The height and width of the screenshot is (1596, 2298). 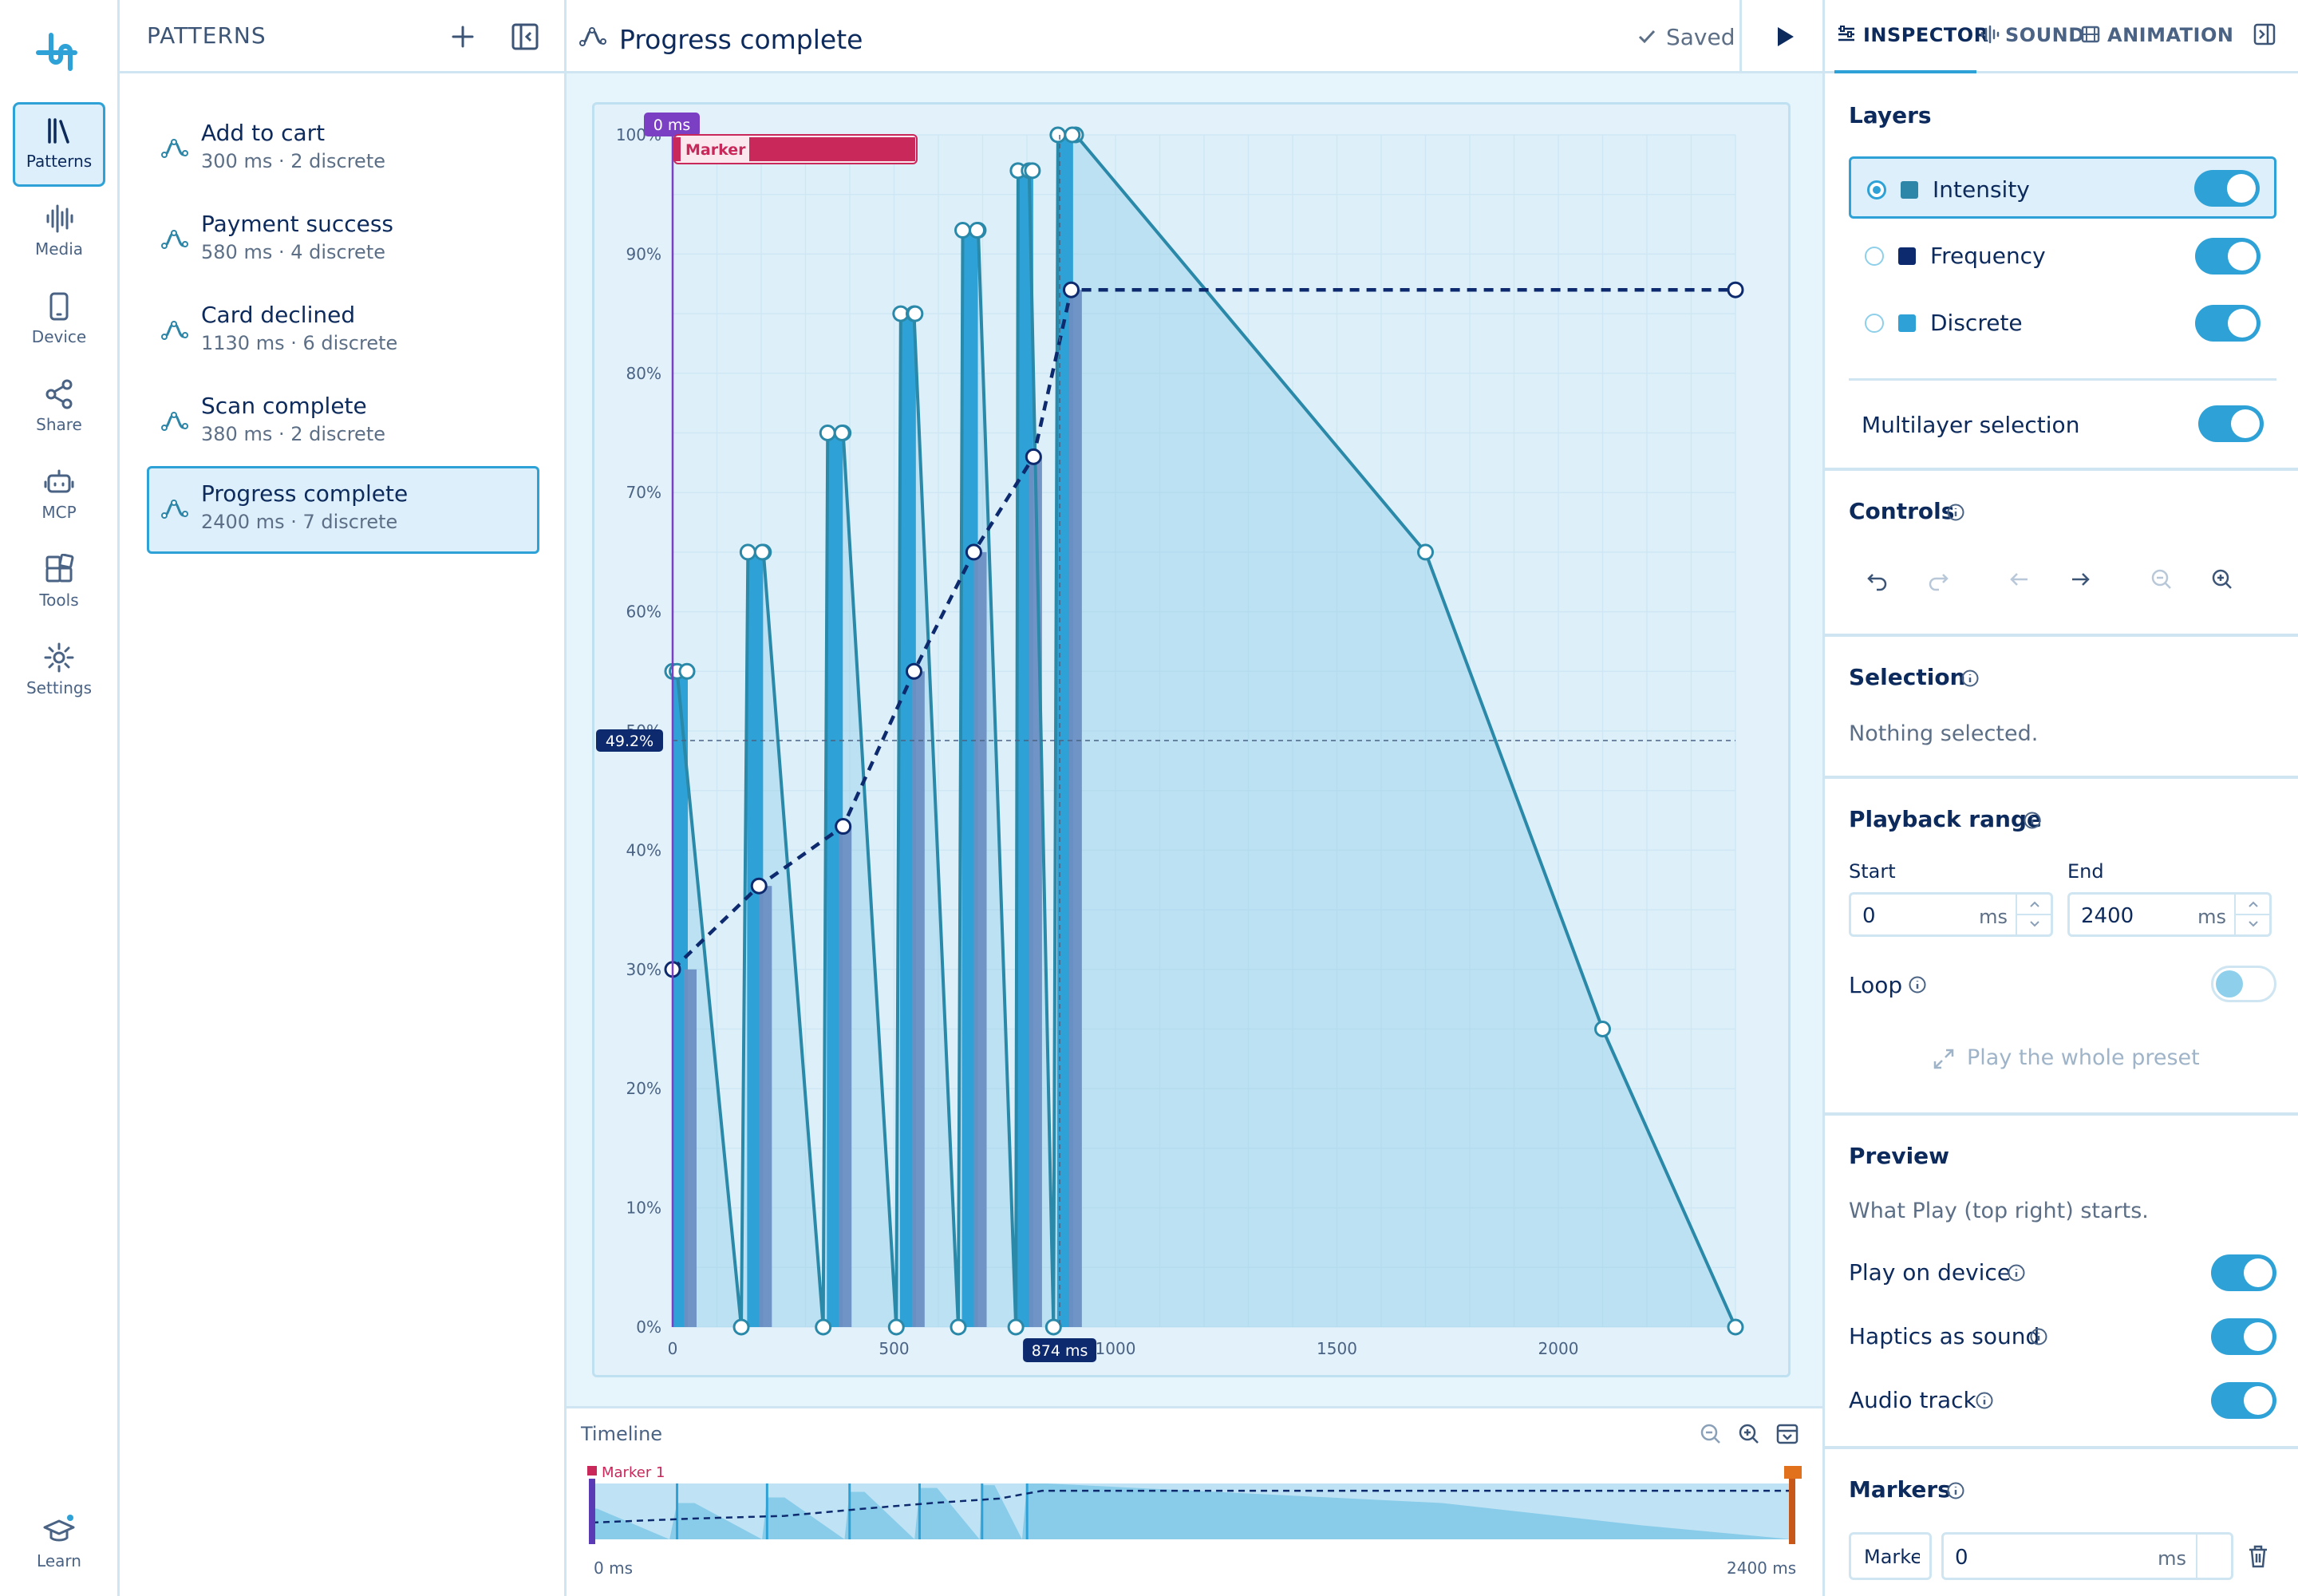 What do you see at coordinates (59, 1544) in the screenshot?
I see `rail-item-learn: Learn` at bounding box center [59, 1544].